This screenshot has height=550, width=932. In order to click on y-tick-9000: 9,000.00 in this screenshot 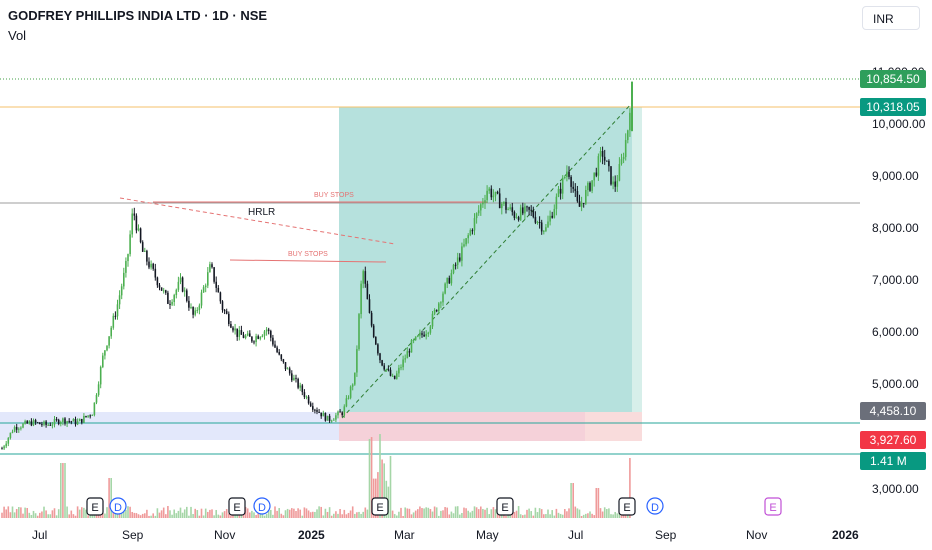, I will do `click(895, 176)`.